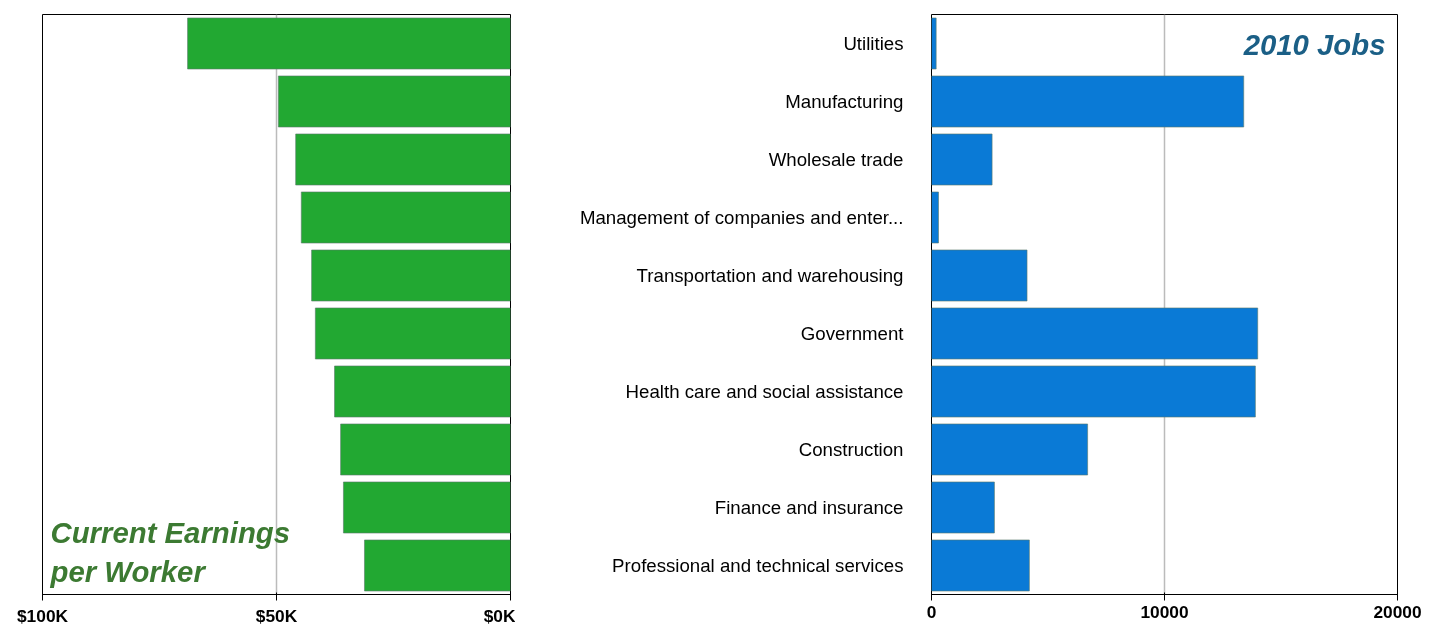 This screenshot has height=637, width=1430. I want to click on y-tick-label: Government, so click(852, 333).